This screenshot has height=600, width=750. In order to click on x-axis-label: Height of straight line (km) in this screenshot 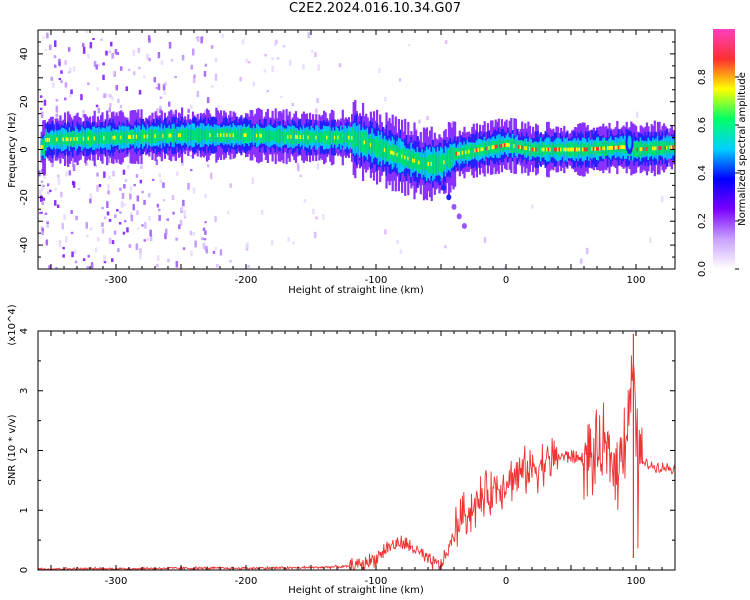, I will do `click(356, 590)`.